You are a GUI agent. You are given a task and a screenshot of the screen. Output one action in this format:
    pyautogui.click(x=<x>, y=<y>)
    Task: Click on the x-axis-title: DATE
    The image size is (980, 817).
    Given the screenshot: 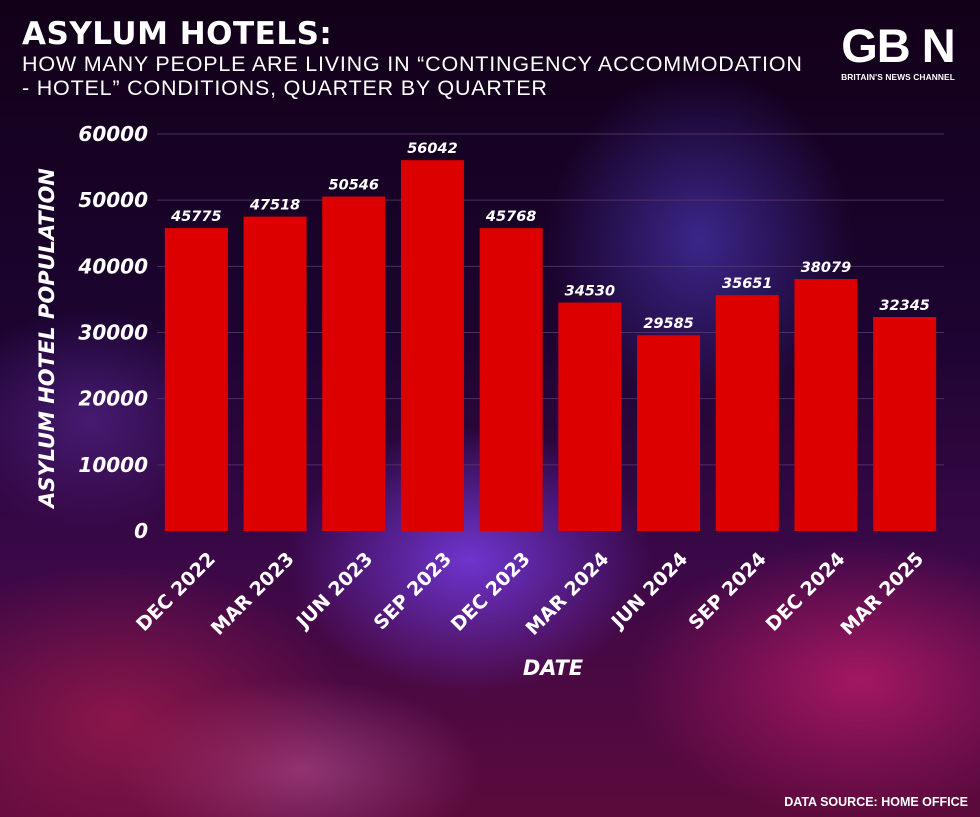 What is the action you would take?
    pyautogui.click(x=553, y=668)
    